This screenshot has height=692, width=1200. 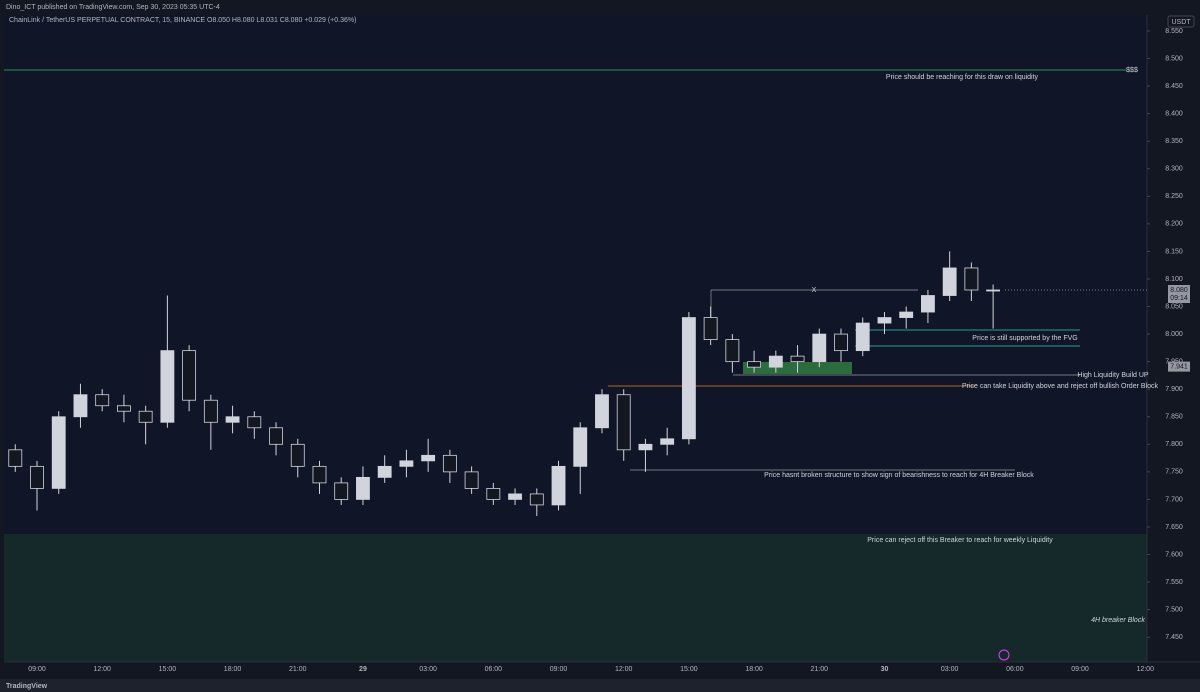 I want to click on y-tick-label: 8.550, so click(x=1174, y=31).